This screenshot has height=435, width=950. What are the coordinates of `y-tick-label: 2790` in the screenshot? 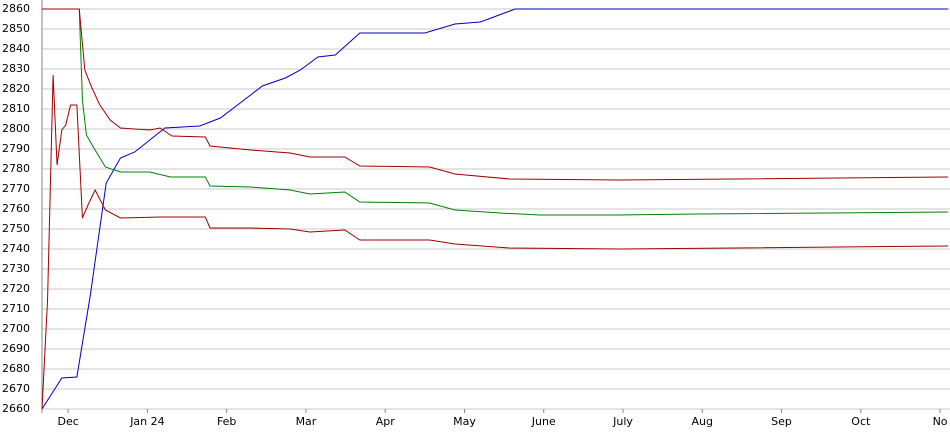 It's located at (16, 148).